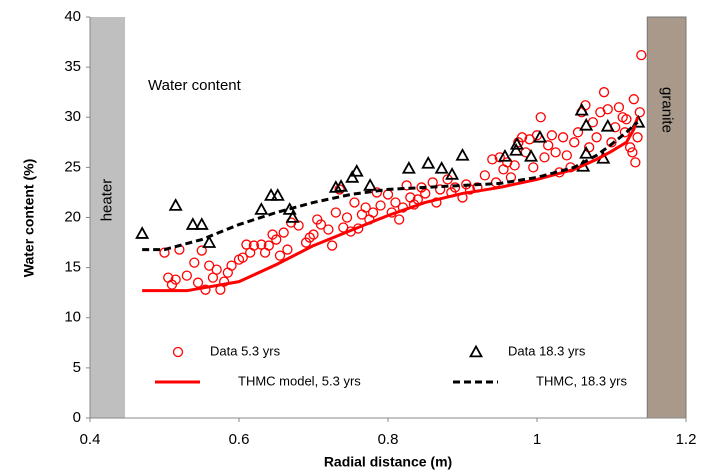 Image resolution: width=704 pixels, height=474 pixels. I want to click on x-tick-label: 1.2, so click(686, 439).